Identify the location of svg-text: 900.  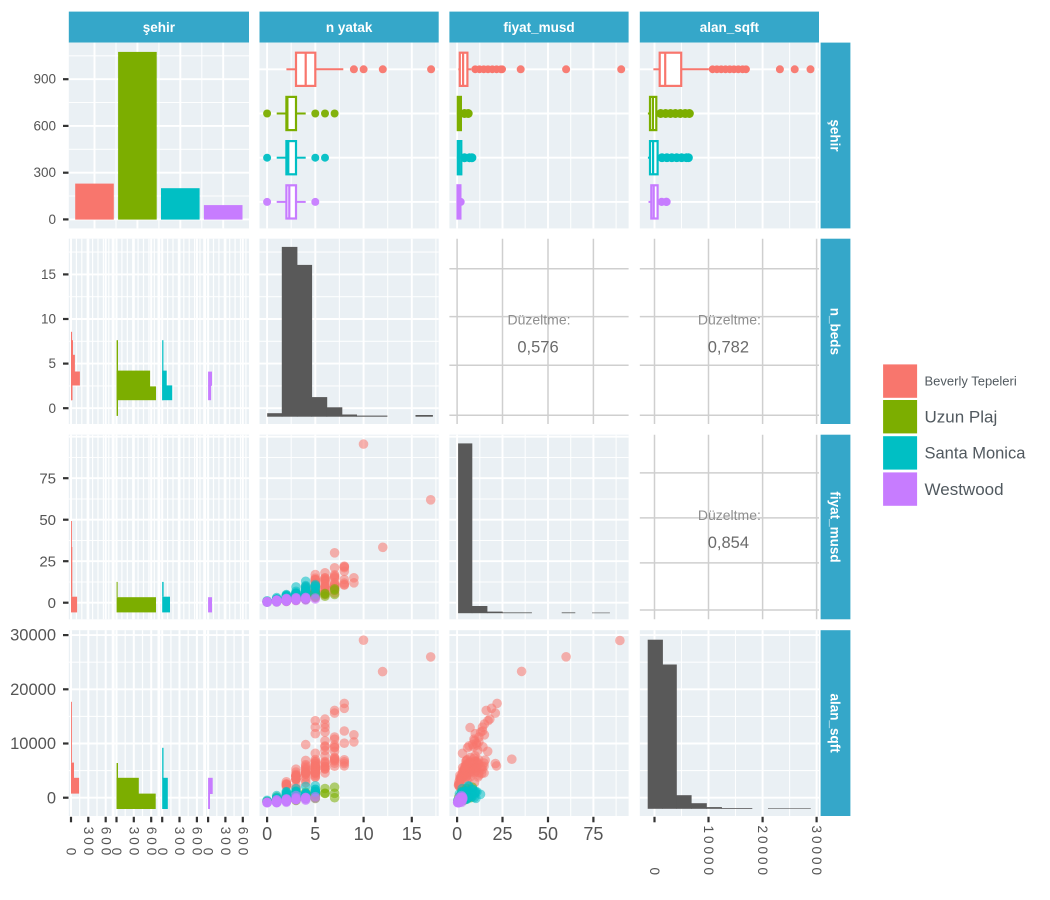
(44, 79).